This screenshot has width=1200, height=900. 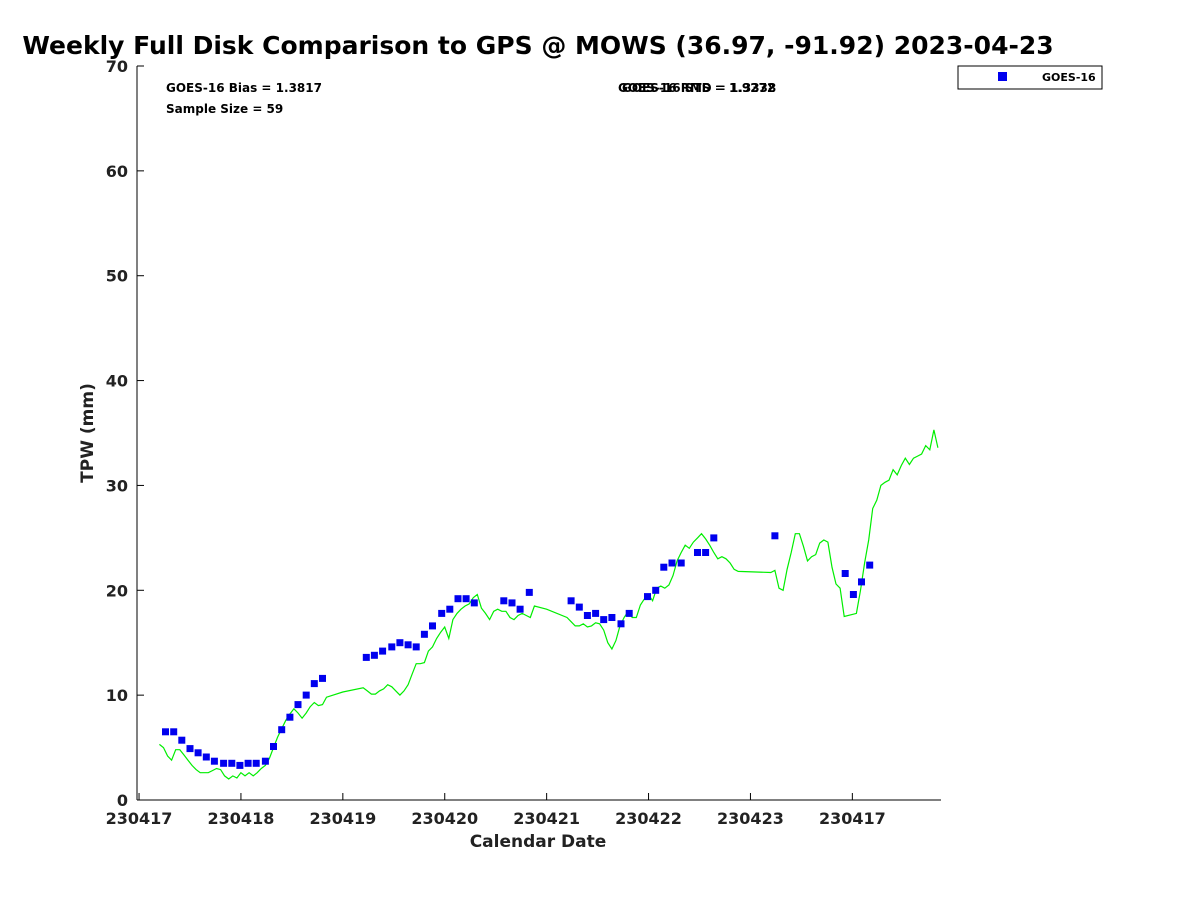 What do you see at coordinates (546, 818) in the screenshot?
I see `x-tick-label: 230421` at bounding box center [546, 818].